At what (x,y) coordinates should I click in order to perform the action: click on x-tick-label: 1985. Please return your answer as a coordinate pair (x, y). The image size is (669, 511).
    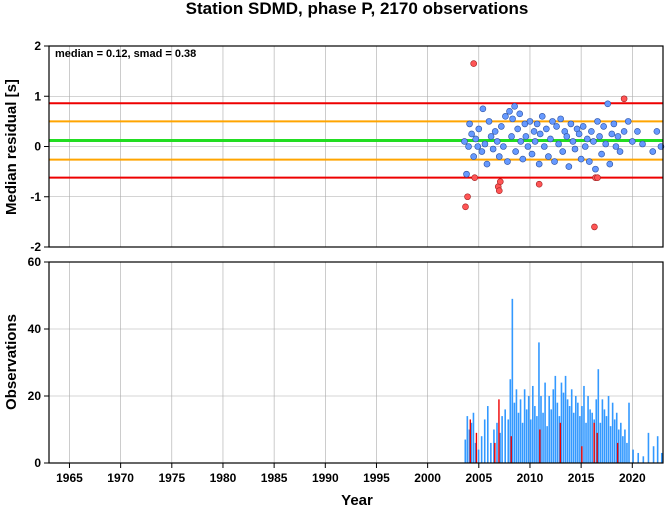
    Looking at the image, I should click on (274, 478).